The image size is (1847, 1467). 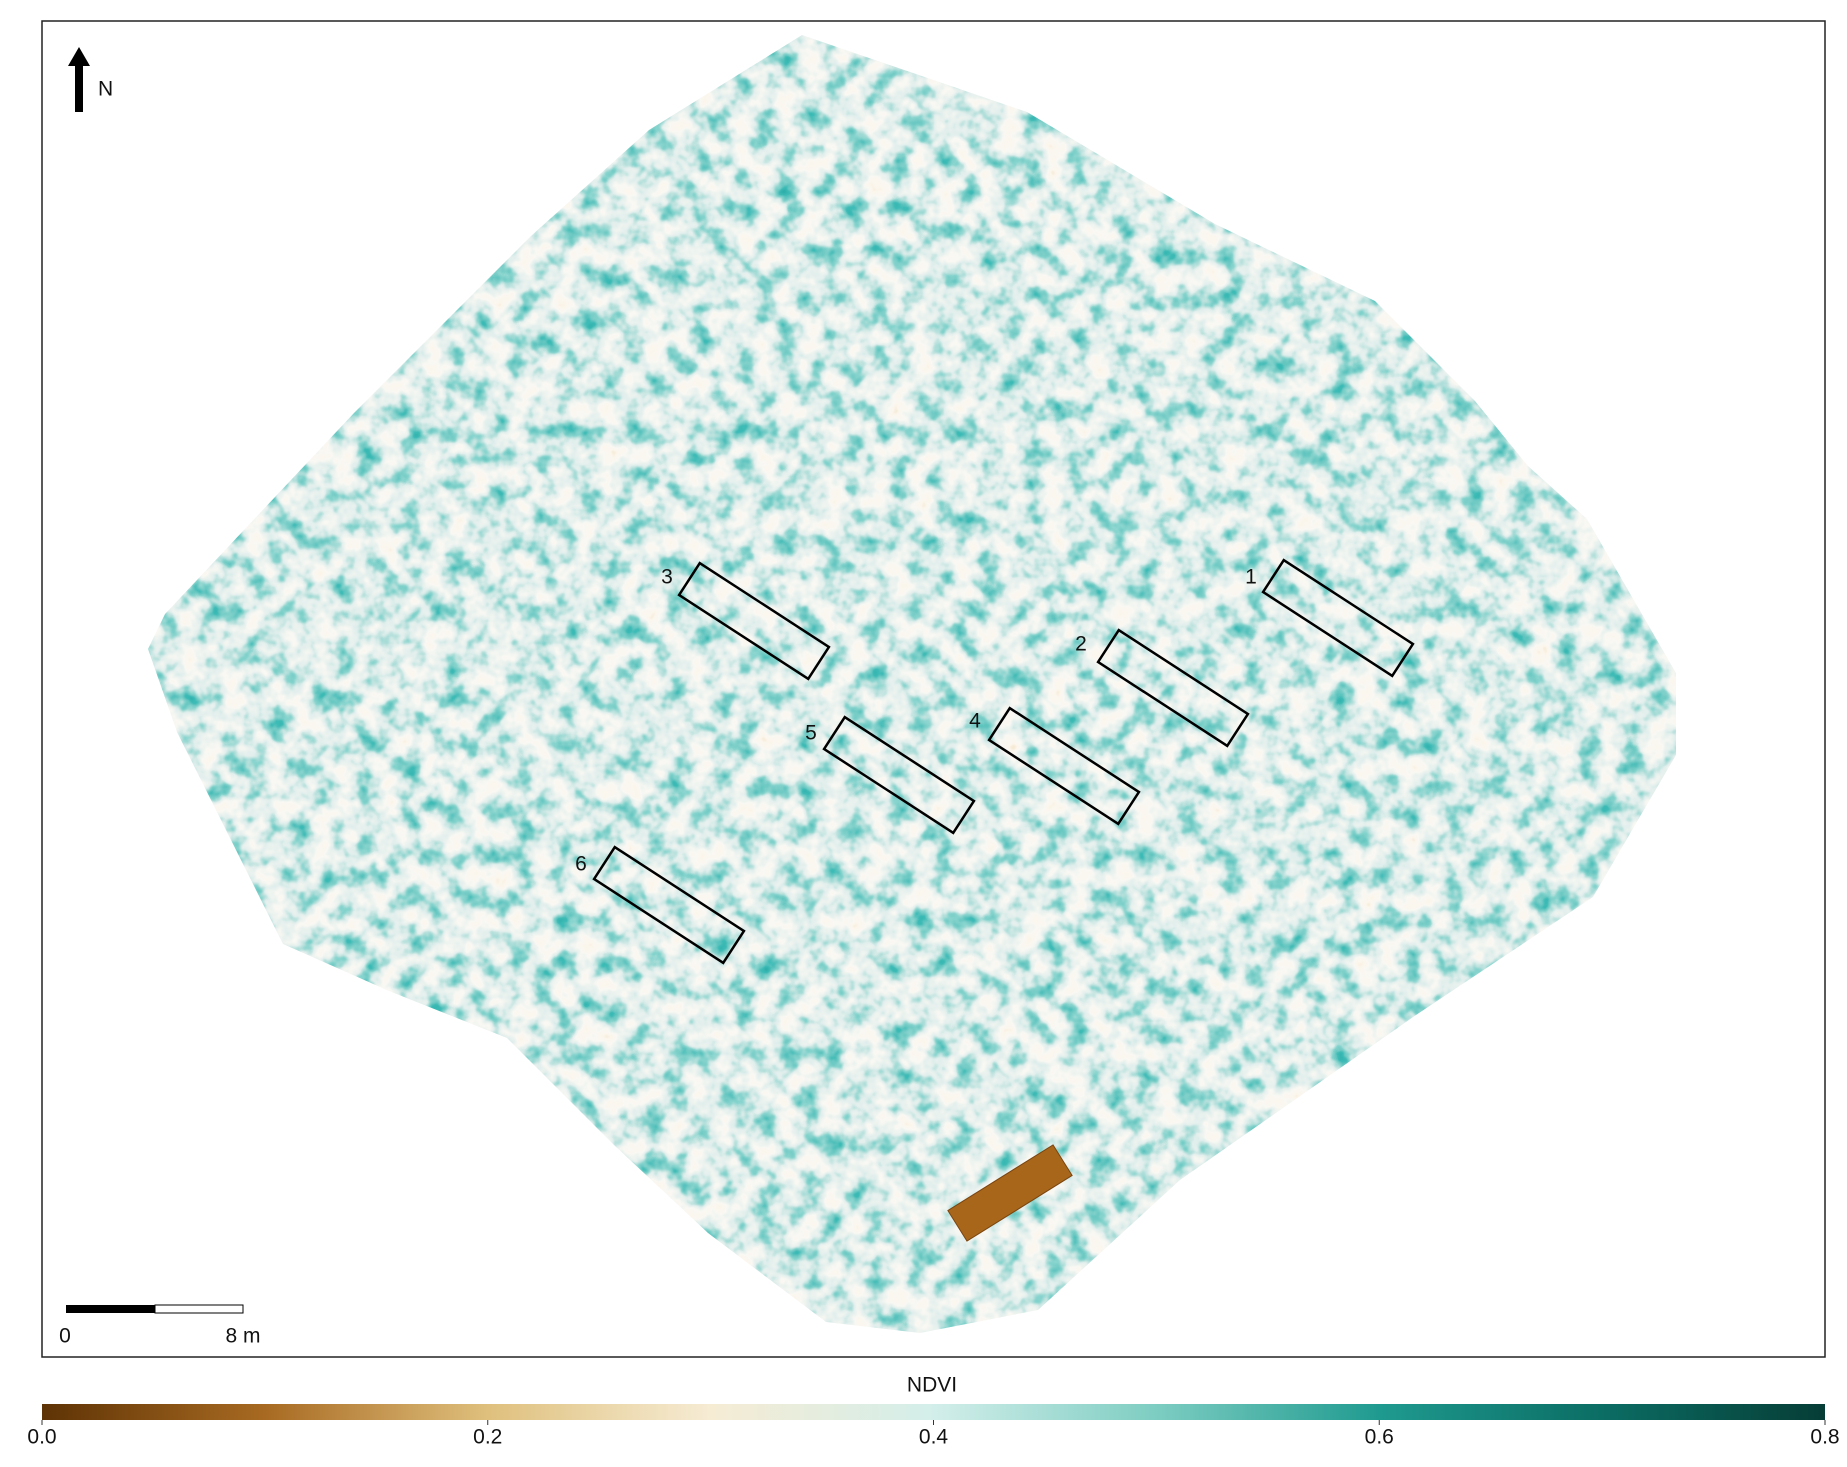 What do you see at coordinates (581, 864) in the screenshot?
I see `plot-label: 6` at bounding box center [581, 864].